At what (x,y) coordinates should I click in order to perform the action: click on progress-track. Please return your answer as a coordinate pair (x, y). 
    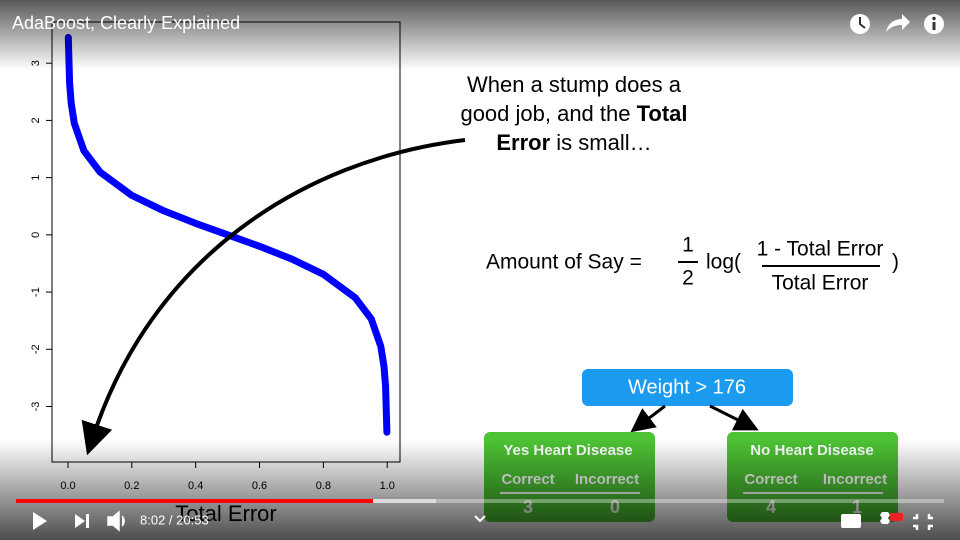
    Looking at the image, I should click on (480, 501).